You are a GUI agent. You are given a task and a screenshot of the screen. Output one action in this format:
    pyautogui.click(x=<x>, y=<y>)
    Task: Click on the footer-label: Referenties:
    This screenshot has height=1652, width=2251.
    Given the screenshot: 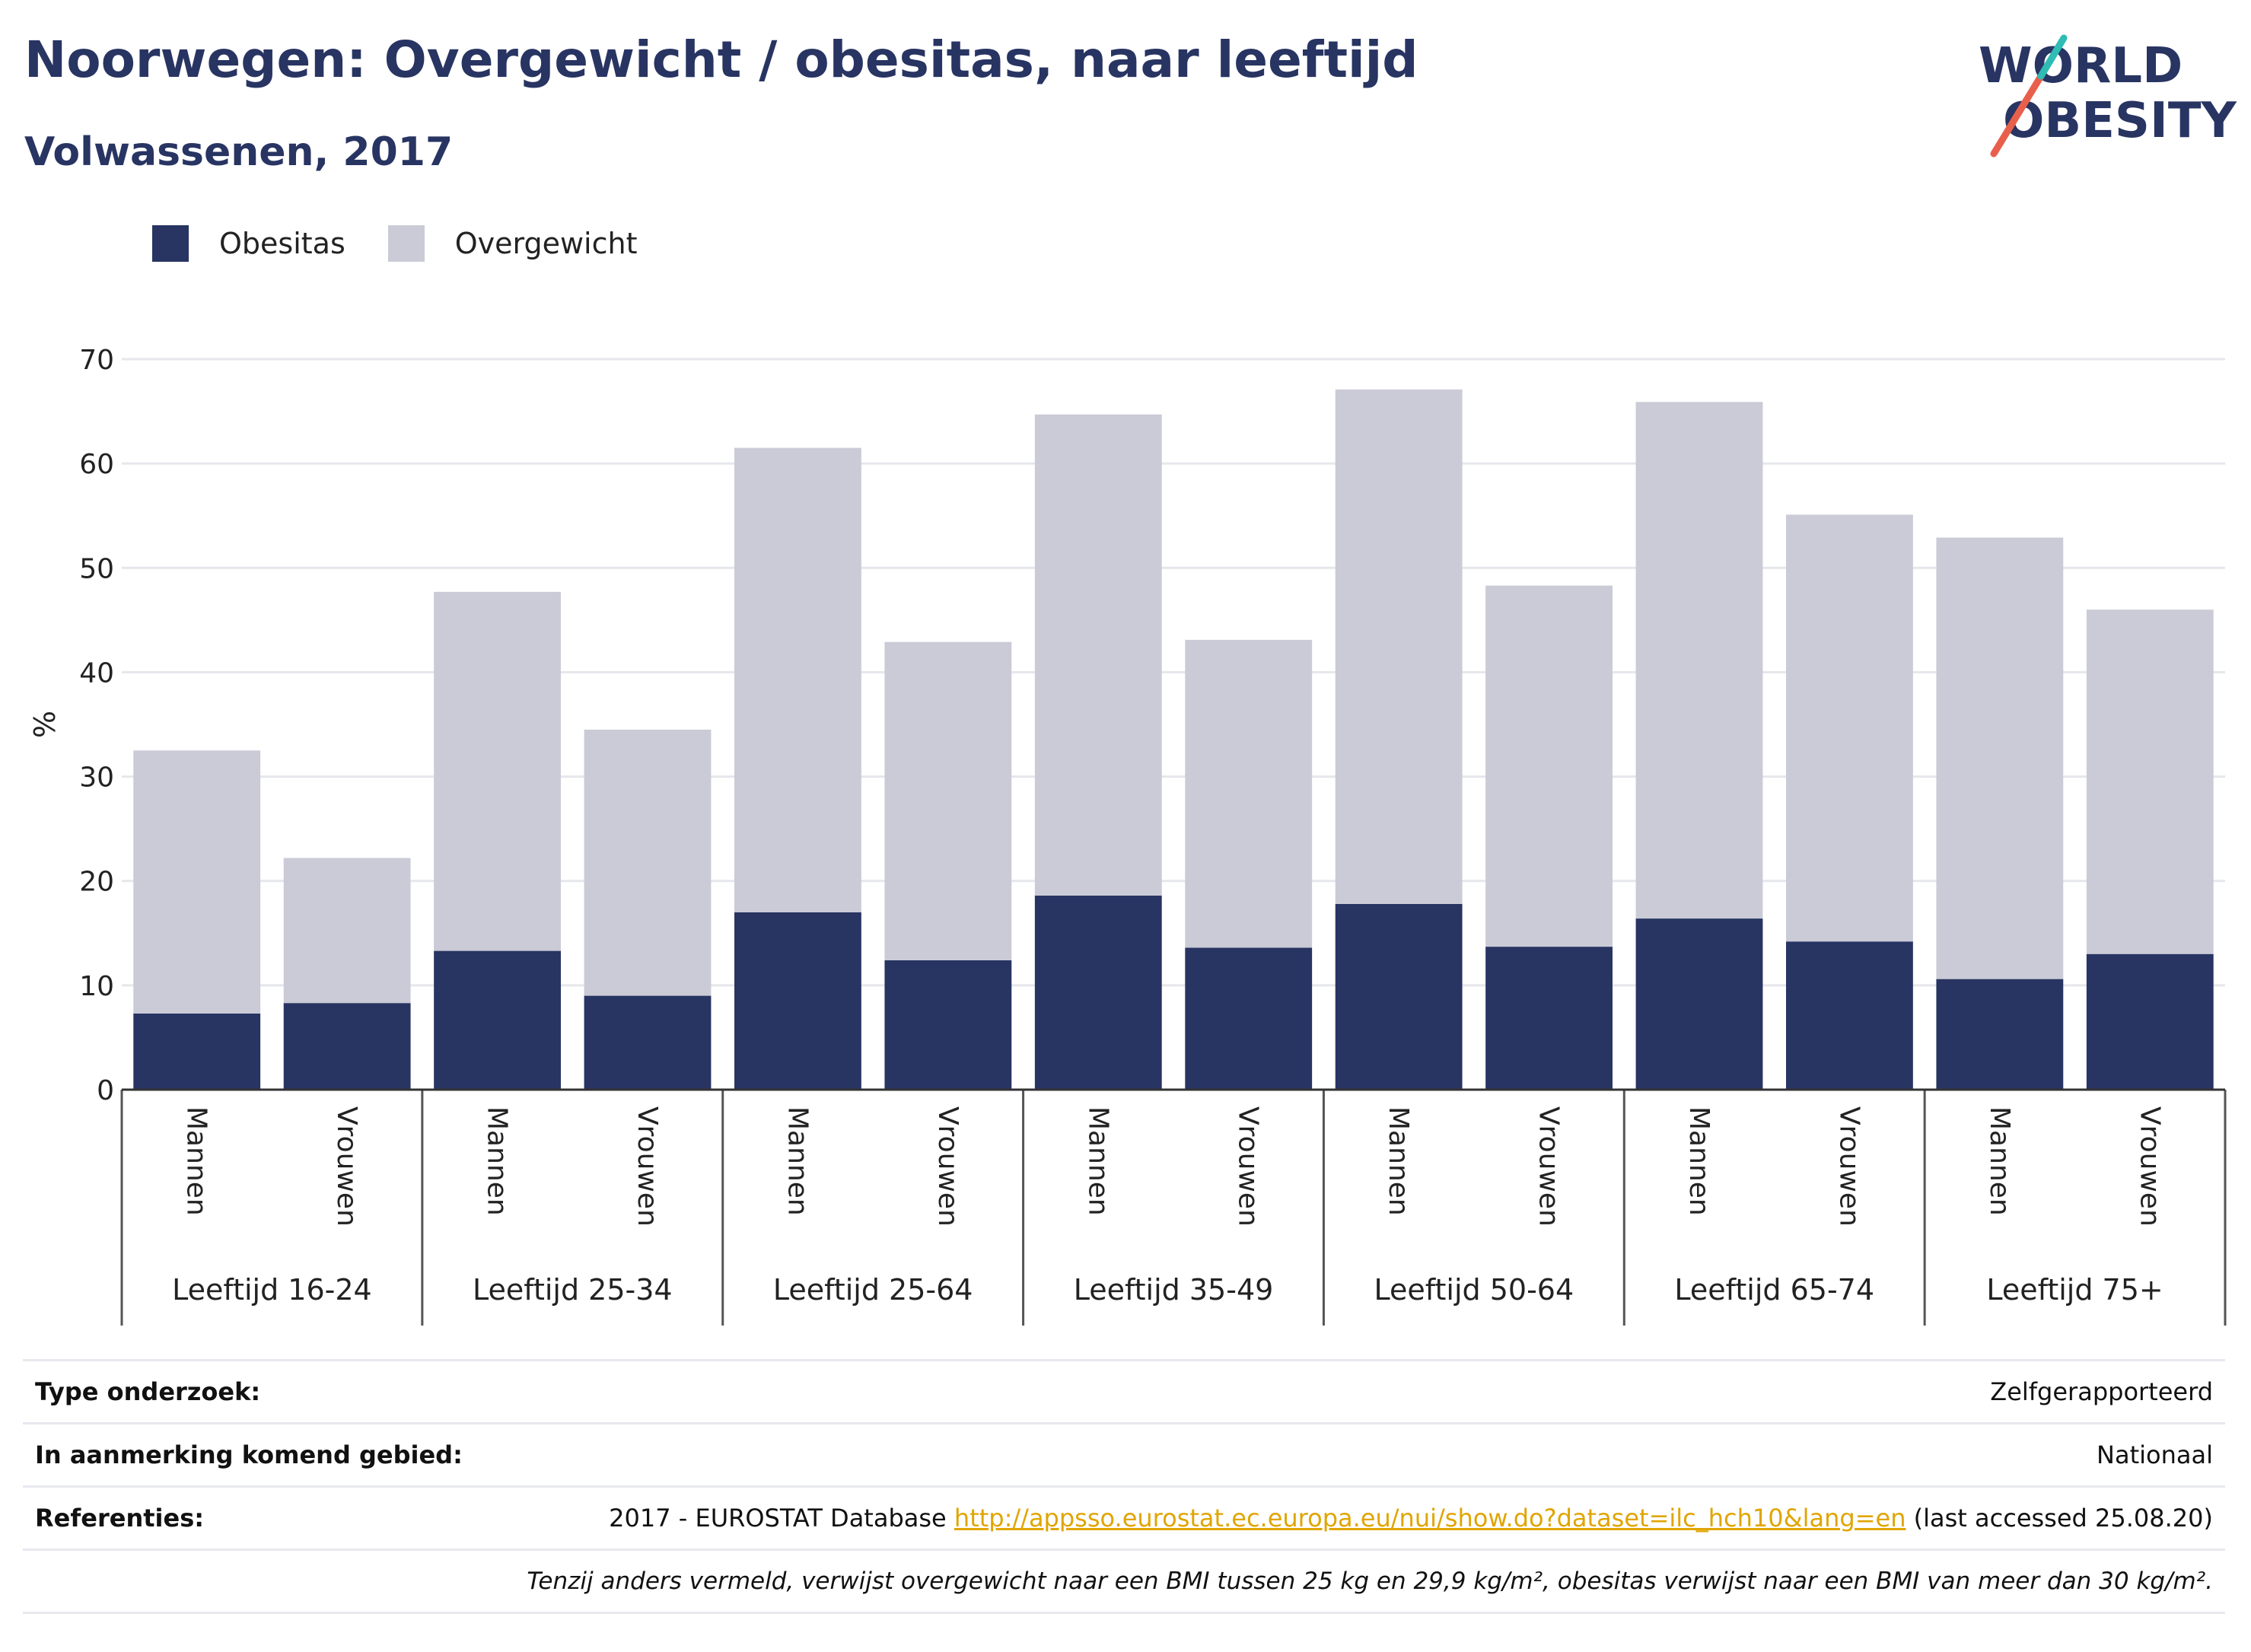 What is the action you would take?
    pyautogui.click(x=120, y=1518)
    